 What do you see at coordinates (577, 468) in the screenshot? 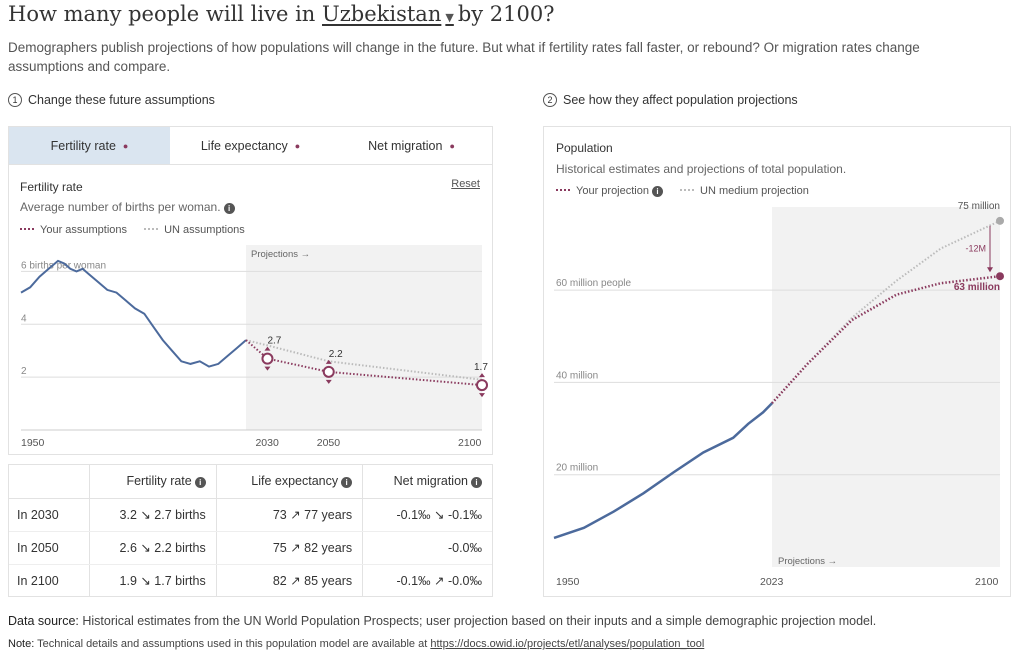
I see `y-tick-label: 20 million` at bounding box center [577, 468].